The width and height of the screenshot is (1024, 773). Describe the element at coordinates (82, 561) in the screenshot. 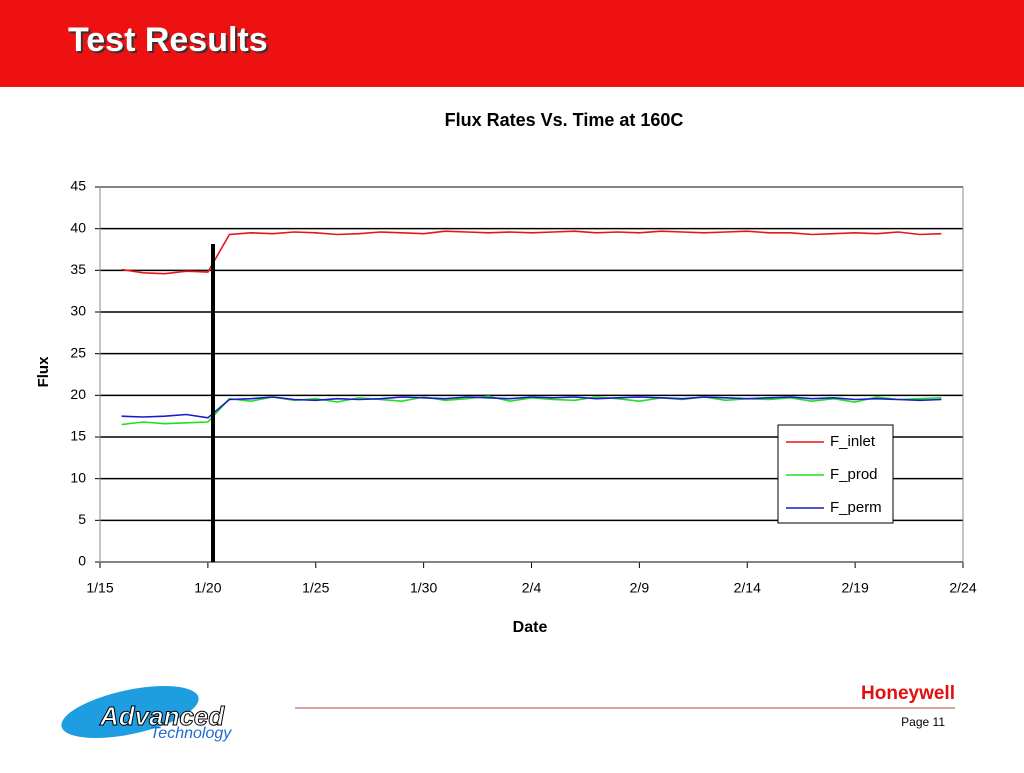

I see `y-tick-label: 0` at that location.